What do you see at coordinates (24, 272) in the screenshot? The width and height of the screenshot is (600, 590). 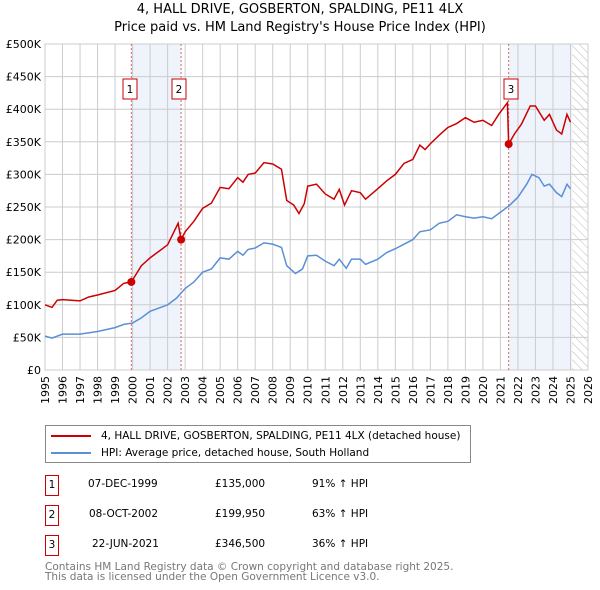 I see `y-tick-label: £150K` at bounding box center [24, 272].